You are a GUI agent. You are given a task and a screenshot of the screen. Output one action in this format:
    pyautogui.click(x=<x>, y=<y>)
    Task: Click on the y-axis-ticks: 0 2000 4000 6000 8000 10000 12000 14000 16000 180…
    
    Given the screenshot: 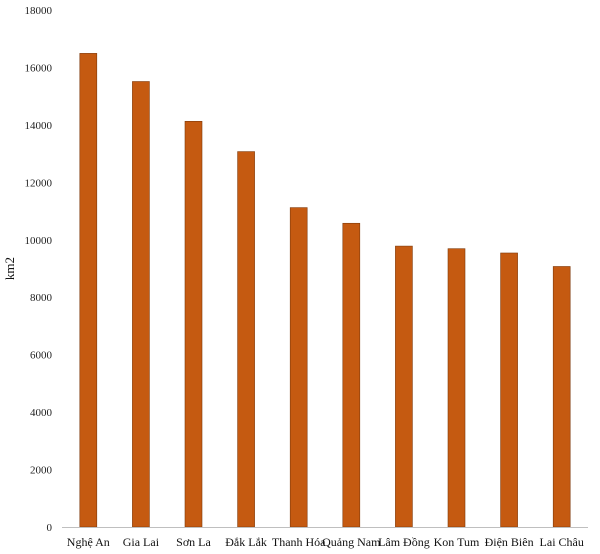 What is the action you would take?
    pyautogui.click(x=39, y=269)
    